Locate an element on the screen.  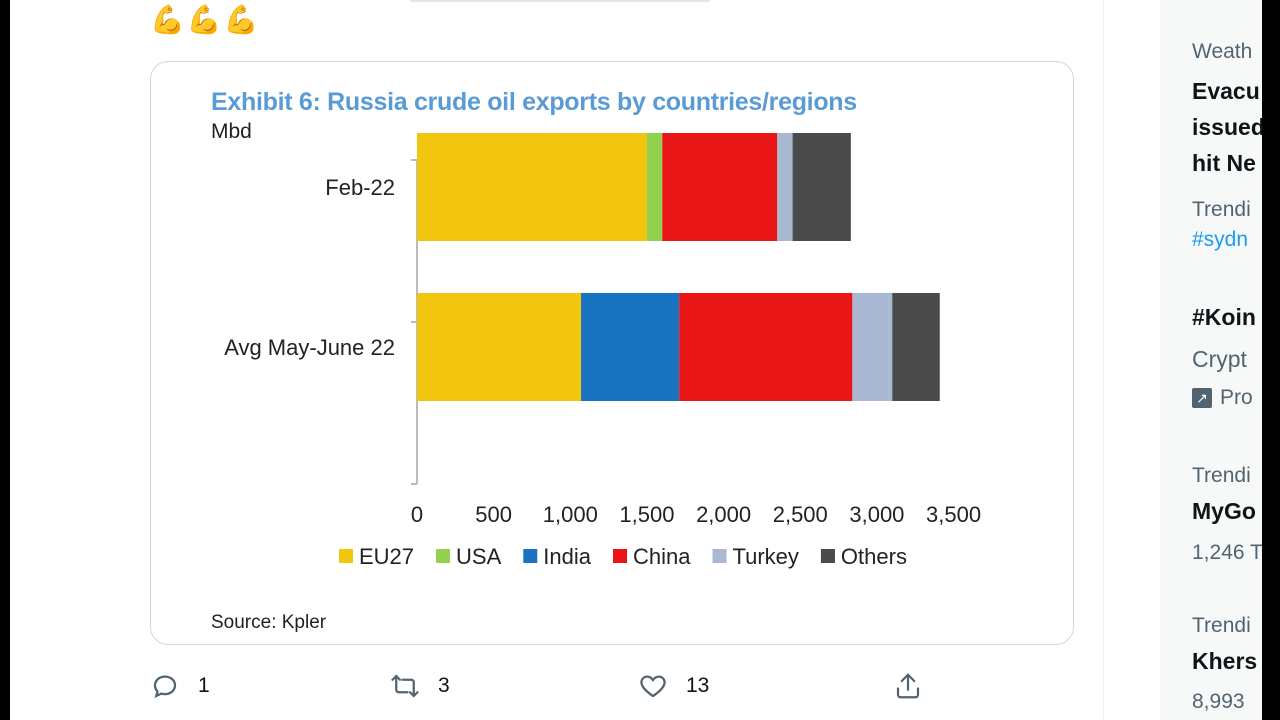
x-tick-label: 1,000 is located at coordinates (570, 514).